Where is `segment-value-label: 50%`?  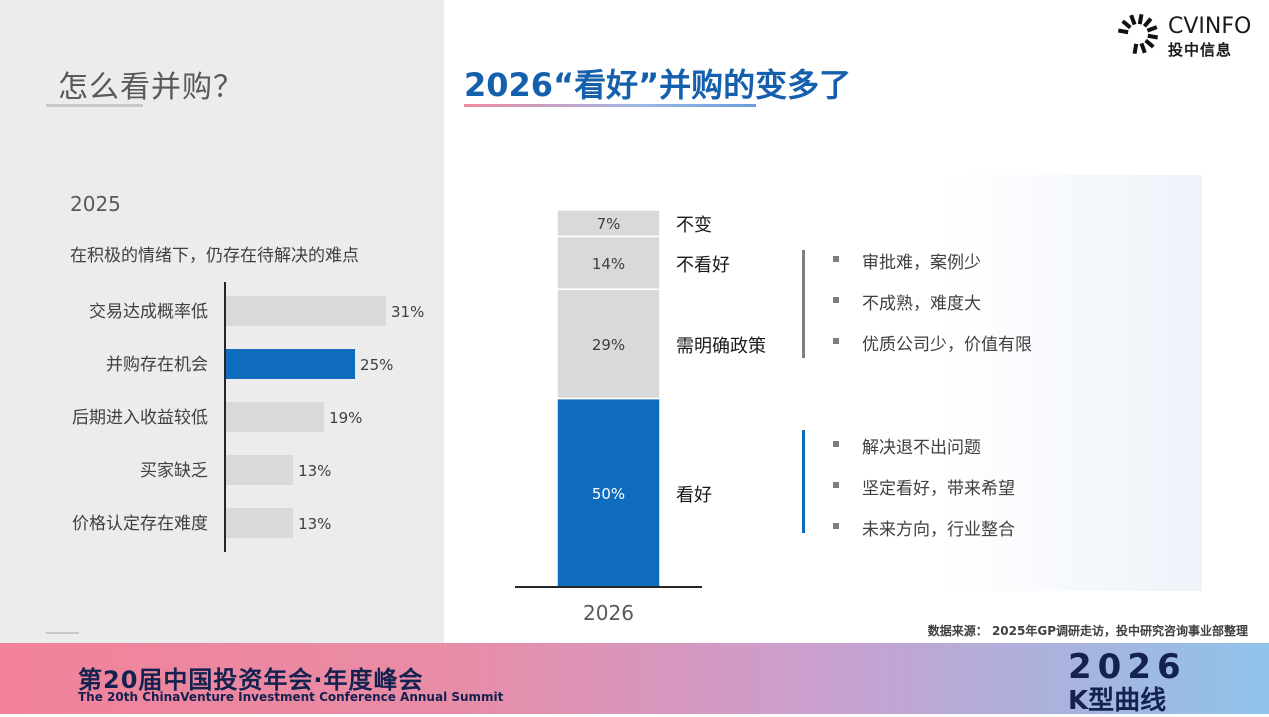 segment-value-label: 50% is located at coordinates (608, 494).